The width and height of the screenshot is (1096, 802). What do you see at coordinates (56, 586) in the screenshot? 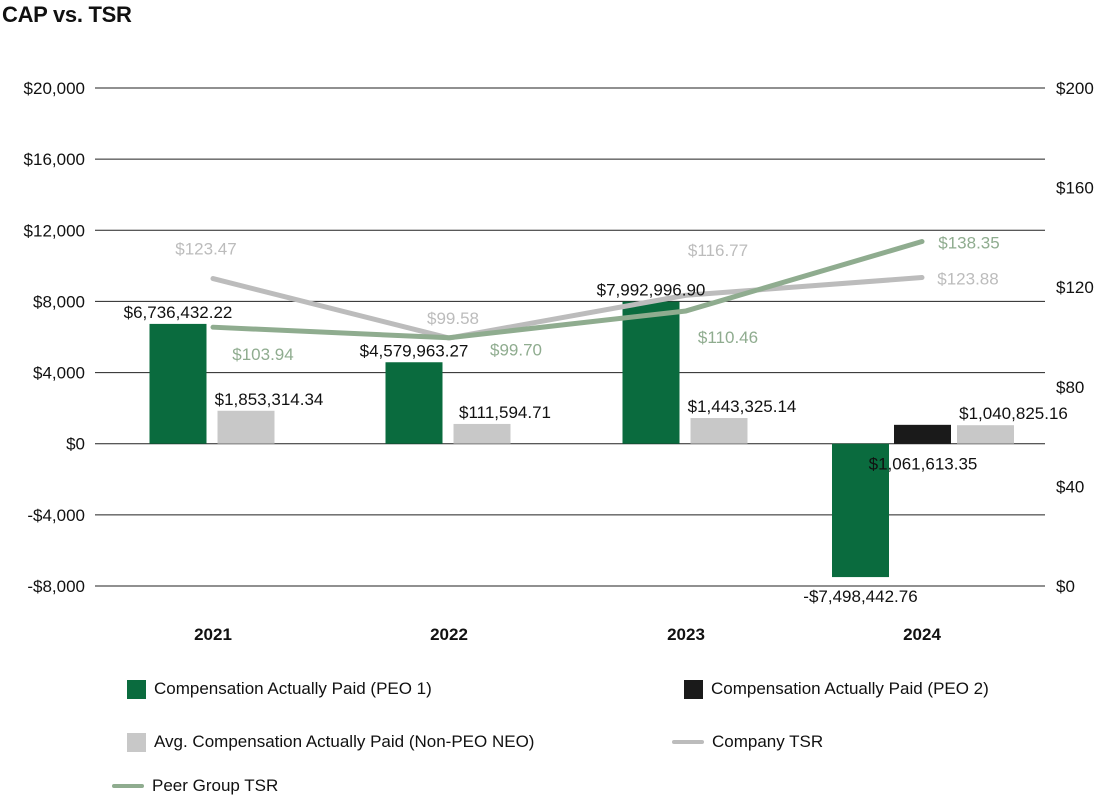
I see `left-tick-label: -$8,000` at bounding box center [56, 586].